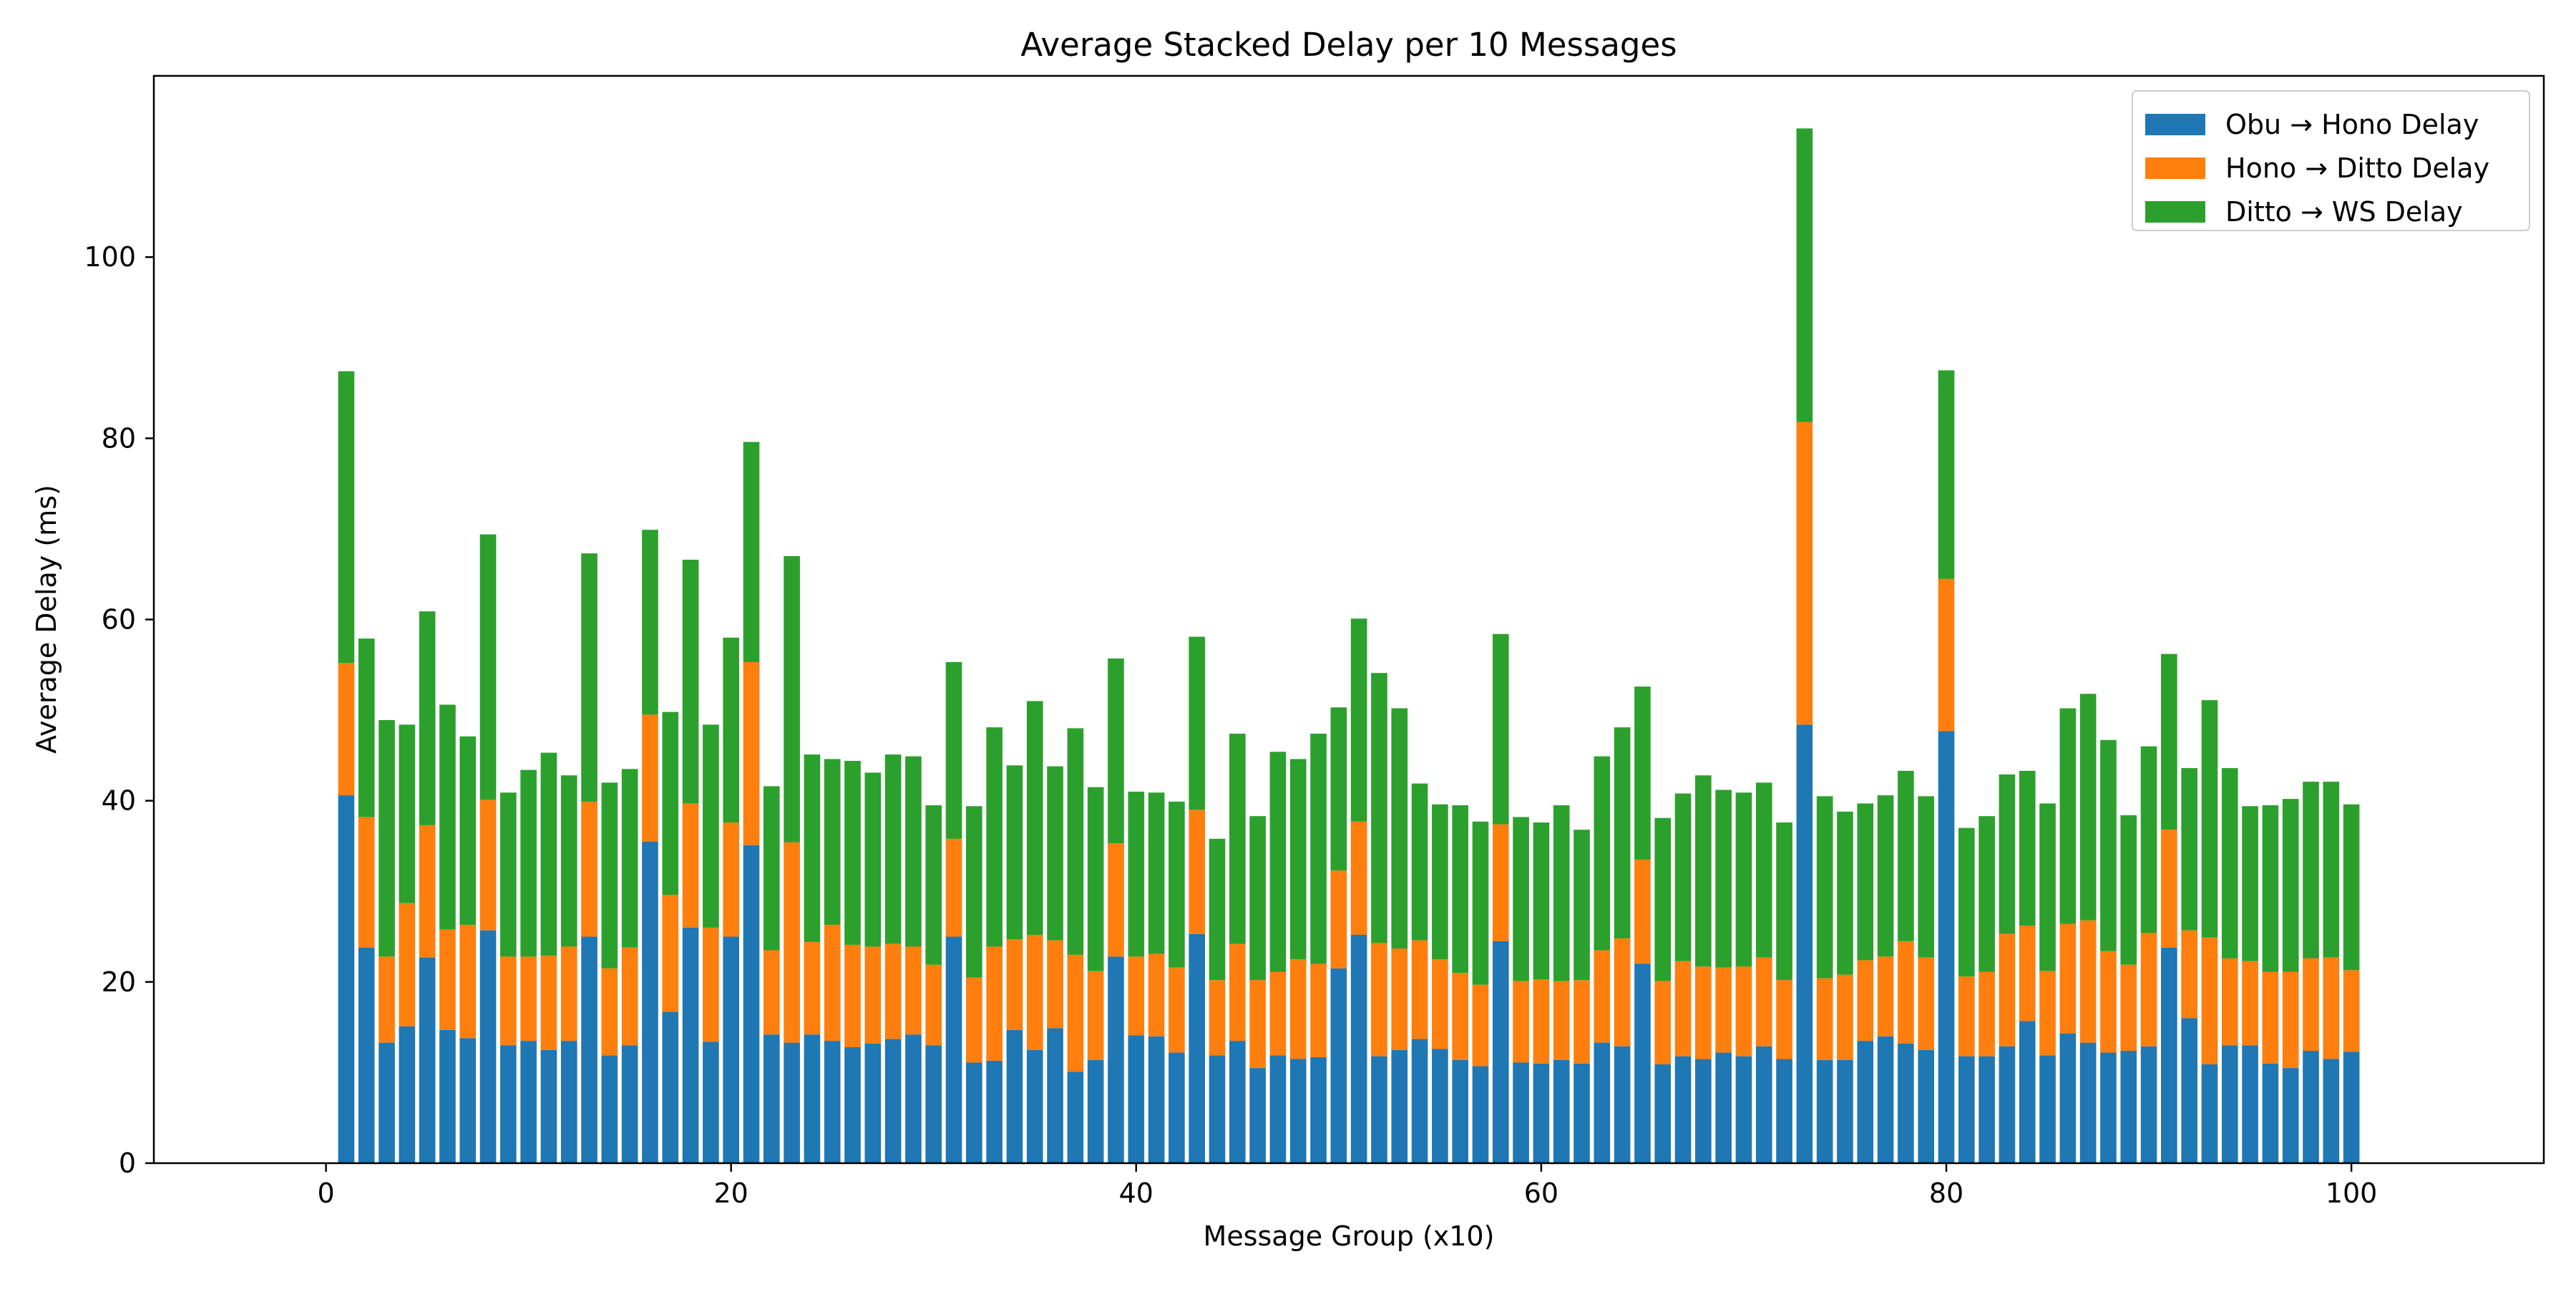  Describe the element at coordinates (1136, 1193) in the screenshot. I see `x-tick-label: 40` at that location.